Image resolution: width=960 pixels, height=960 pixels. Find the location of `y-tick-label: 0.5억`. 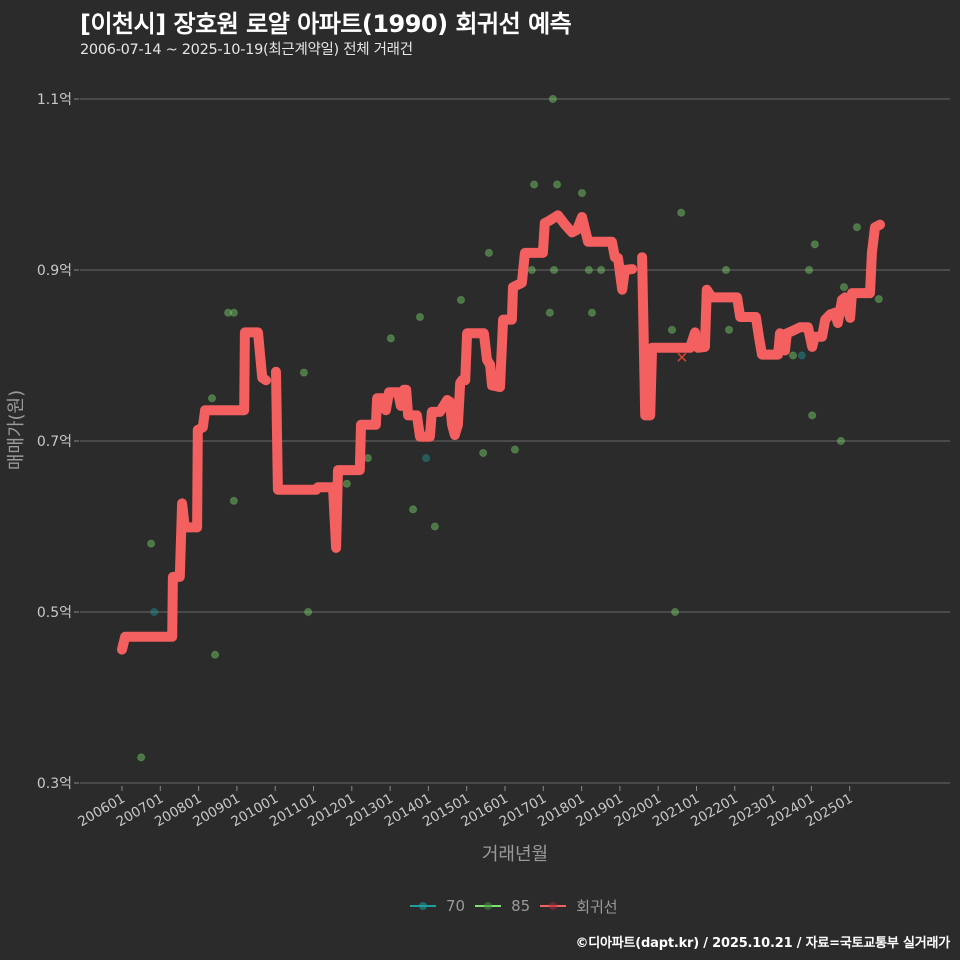

y-tick-label: 0.5억 is located at coordinates (54, 613).